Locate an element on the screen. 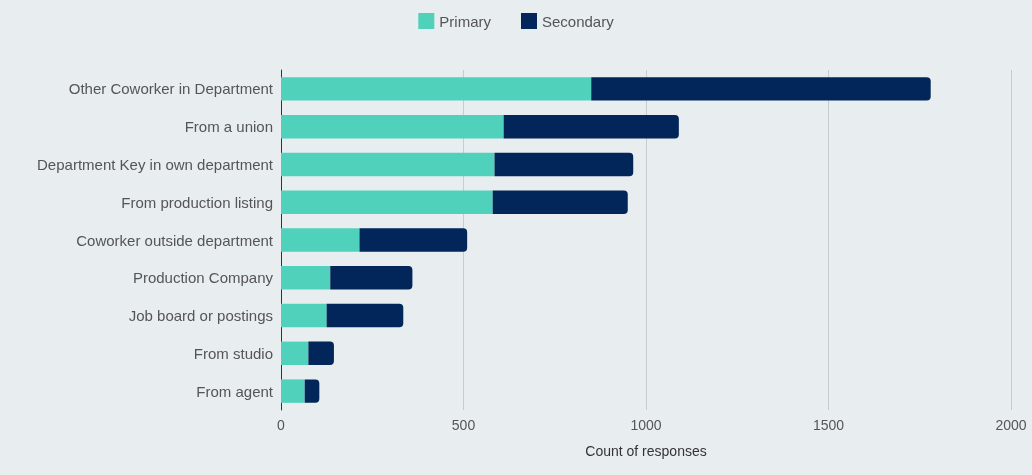  legend-label: Primary is located at coordinates (465, 21).